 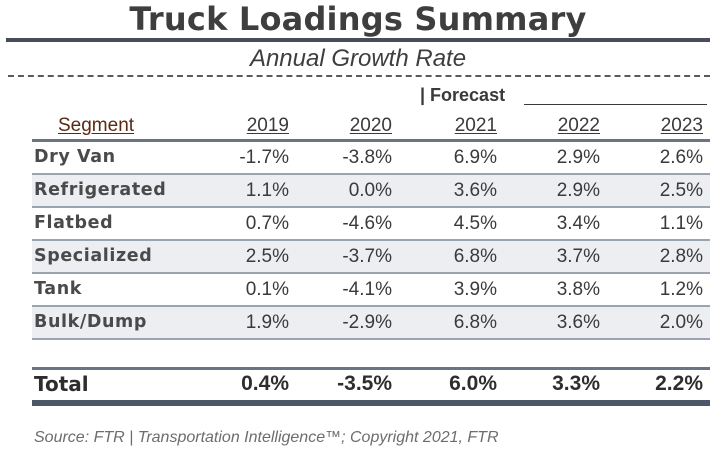 I want to click on table-row: Dry Van -1.7% -3.8% 6.9% 2.9% 2.6%, so click(x=371, y=157).